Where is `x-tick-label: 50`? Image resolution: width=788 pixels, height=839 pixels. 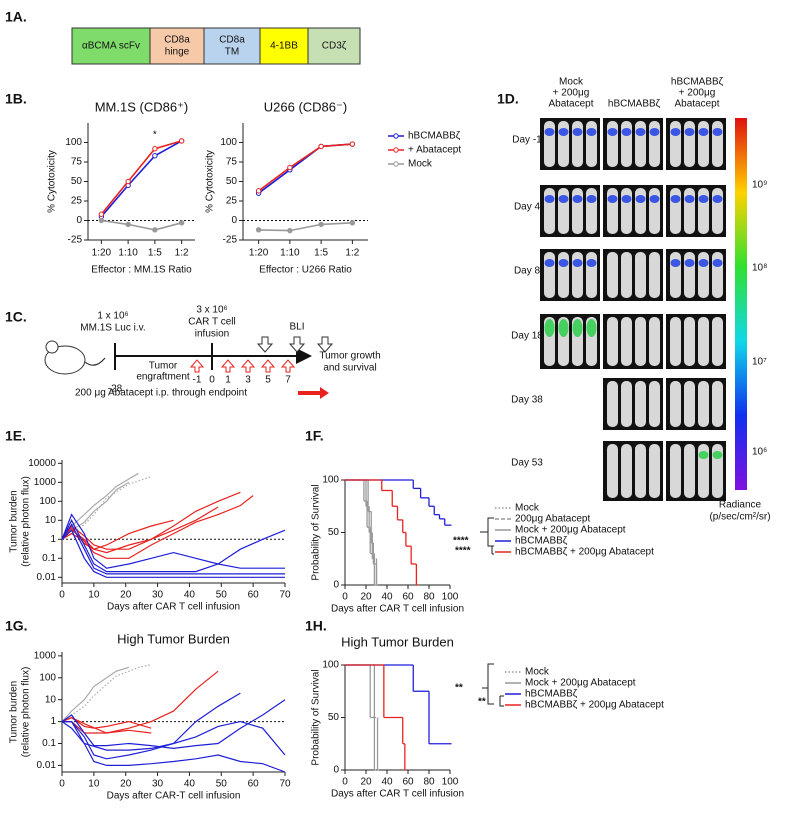
x-tick-label: 50 is located at coordinates (222, 784).